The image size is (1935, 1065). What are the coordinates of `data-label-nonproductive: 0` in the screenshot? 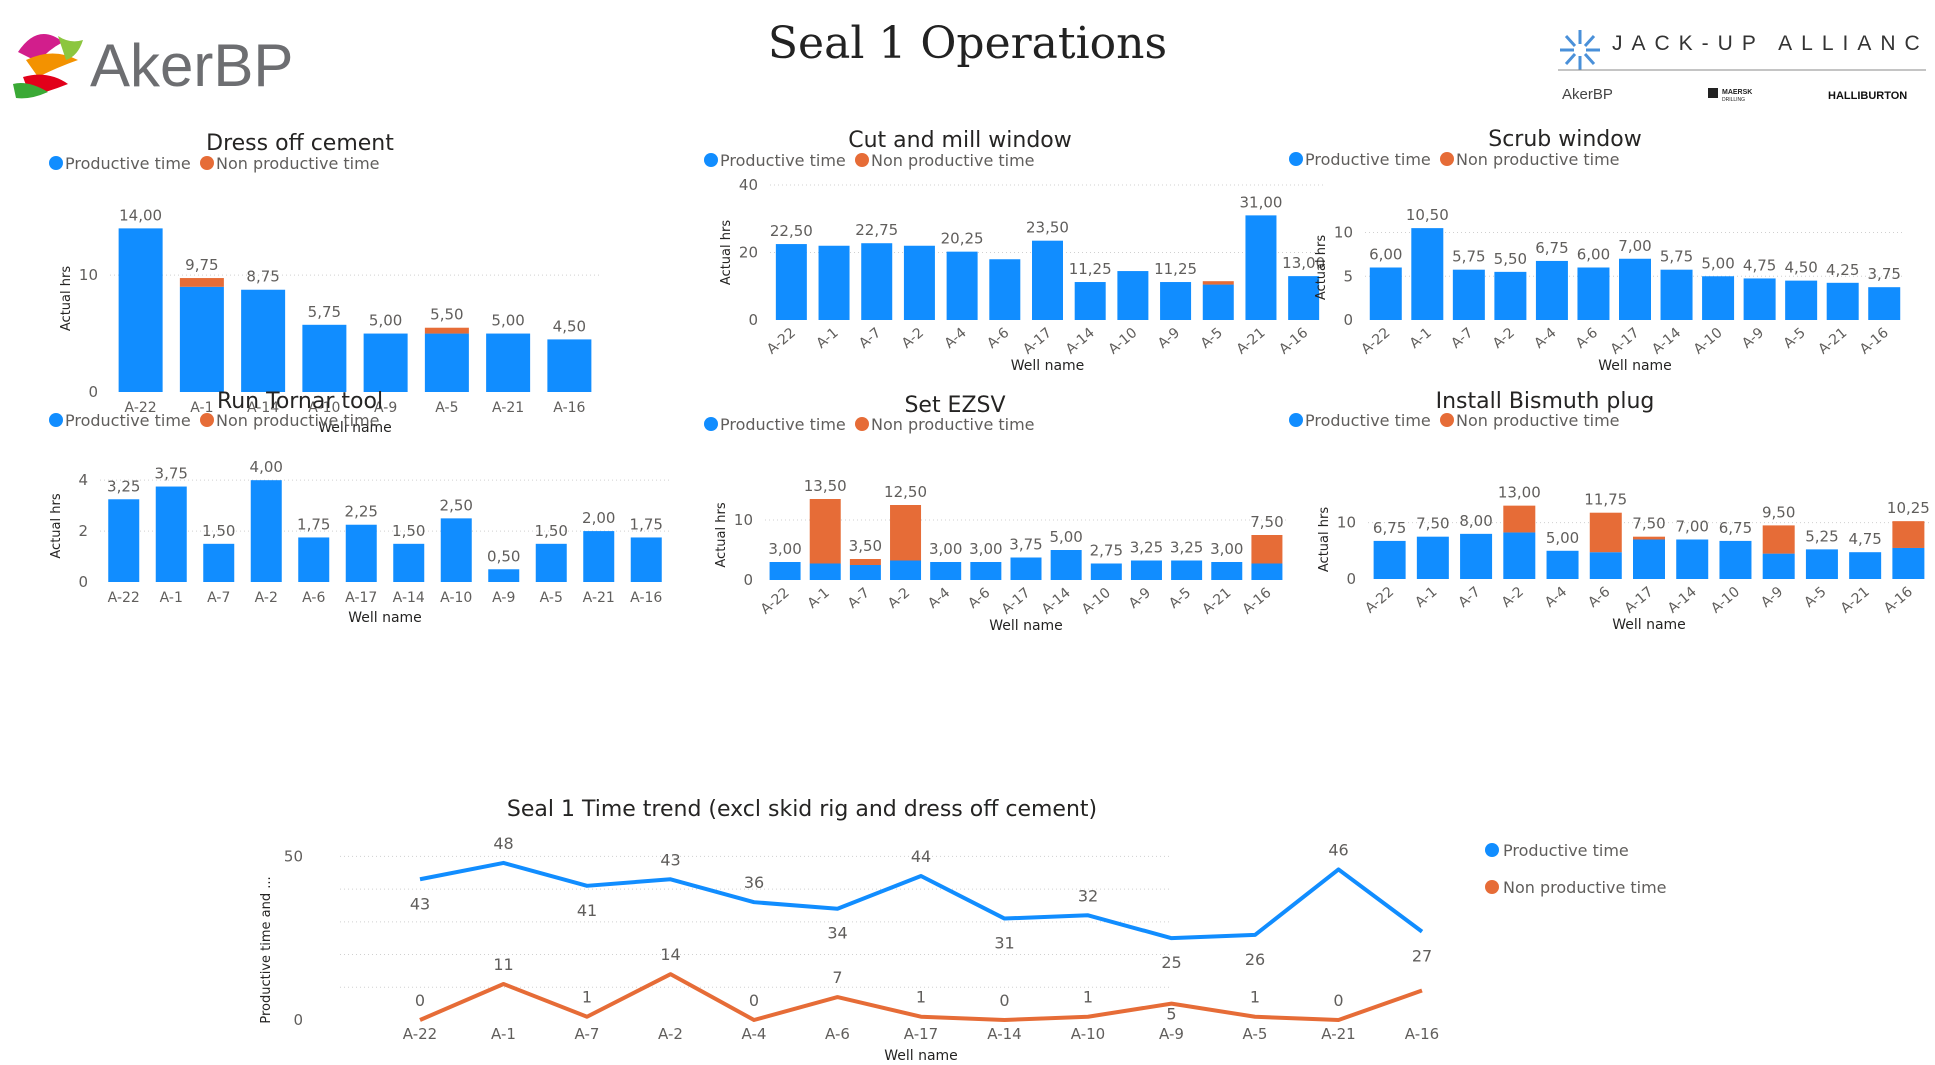 It's located at (420, 1000).